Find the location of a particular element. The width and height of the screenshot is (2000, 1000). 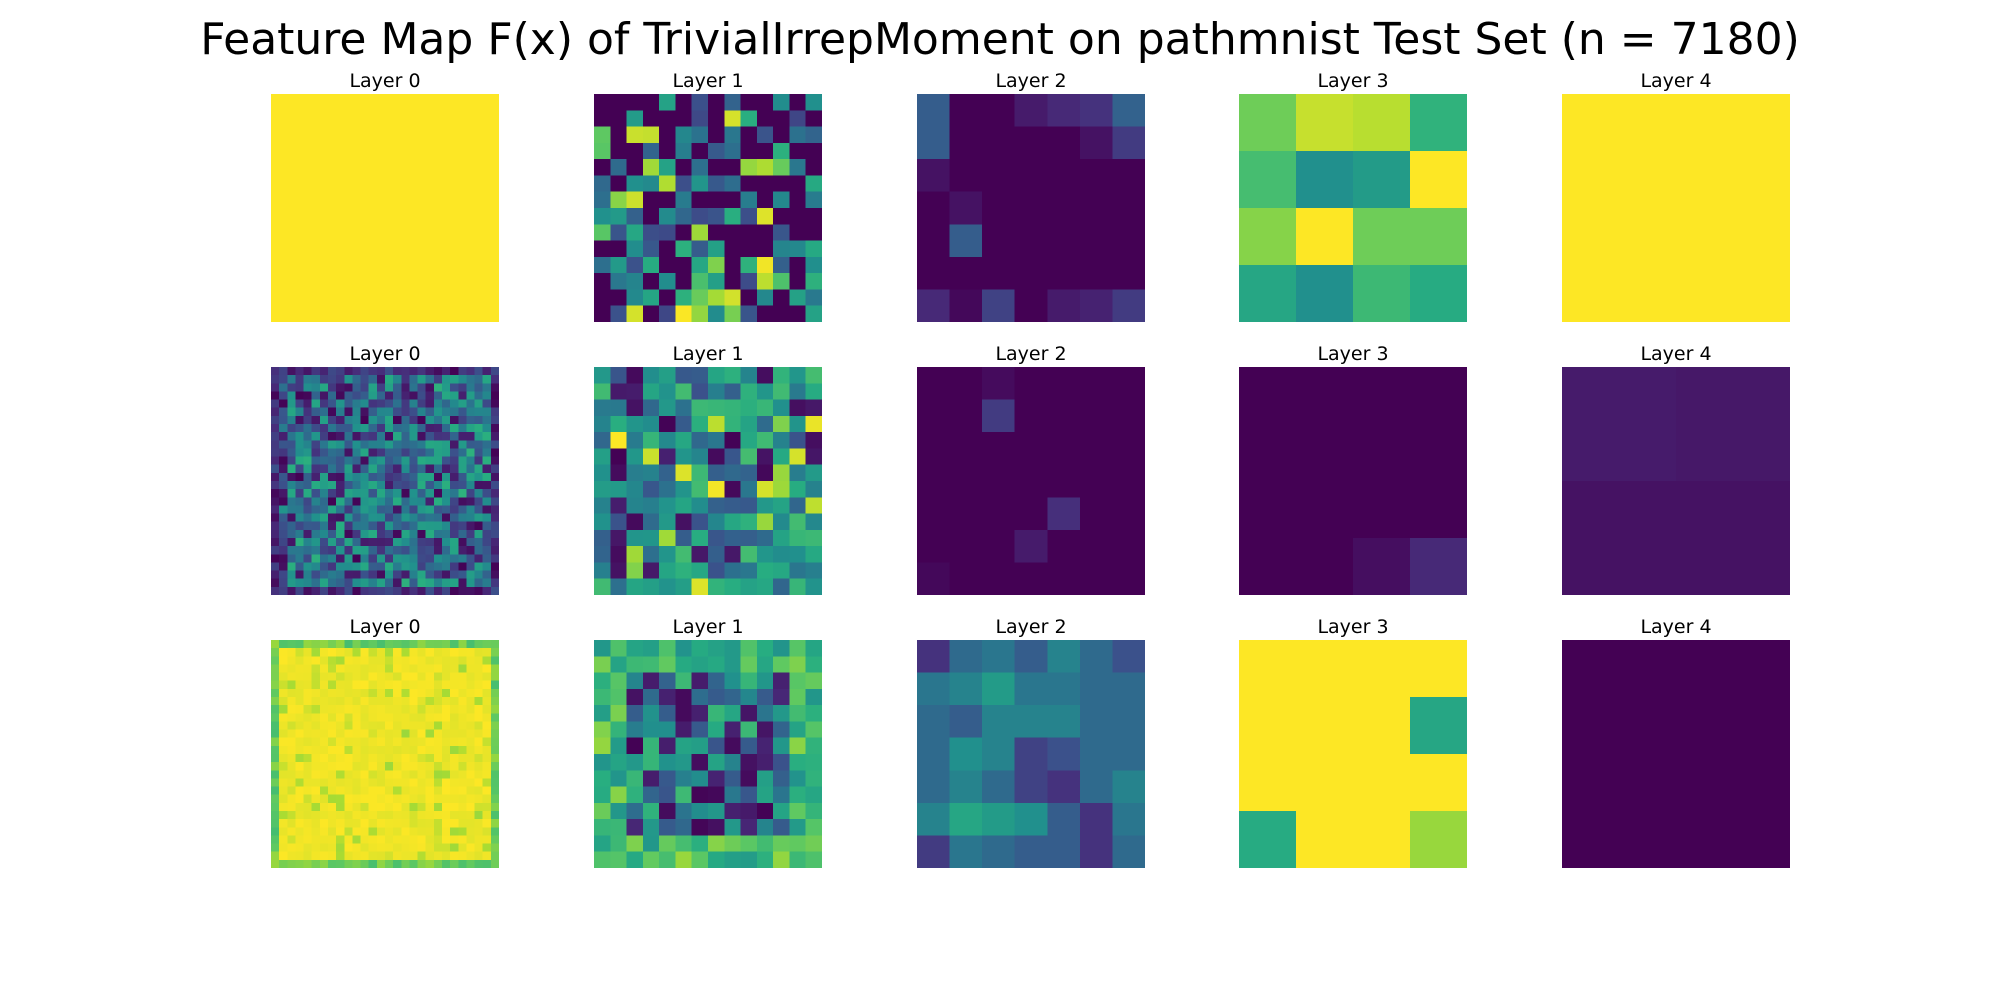

panel-title: Layer 1 is located at coordinates (708, 627).